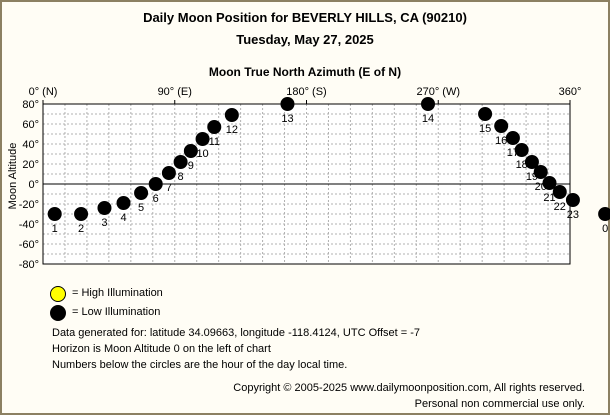 The height and width of the screenshot is (415, 610). I want to click on hour-label: 14, so click(428, 119).